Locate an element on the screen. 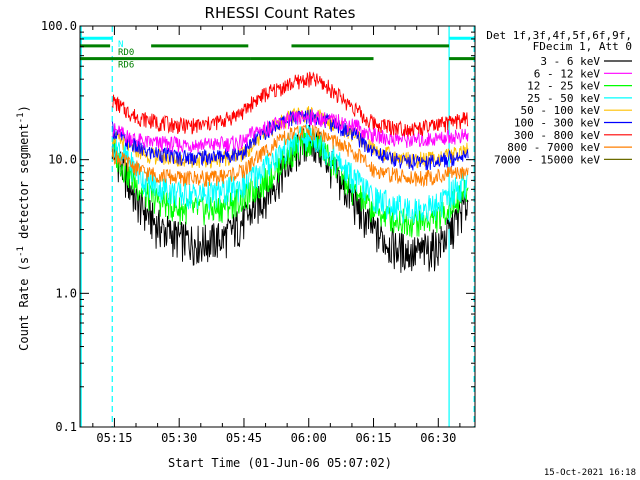 The height and width of the screenshot is (480, 640). chart-title: RHESSI Count Rates is located at coordinates (280, 13).